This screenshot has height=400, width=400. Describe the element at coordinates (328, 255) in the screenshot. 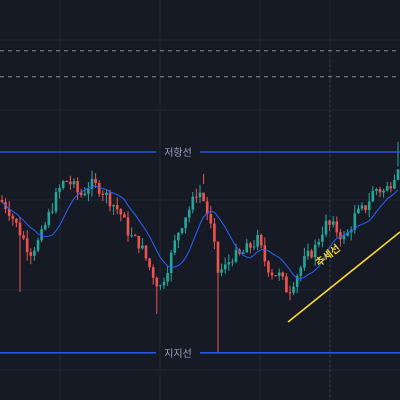

I see `trendline-label: 추세선` at that location.